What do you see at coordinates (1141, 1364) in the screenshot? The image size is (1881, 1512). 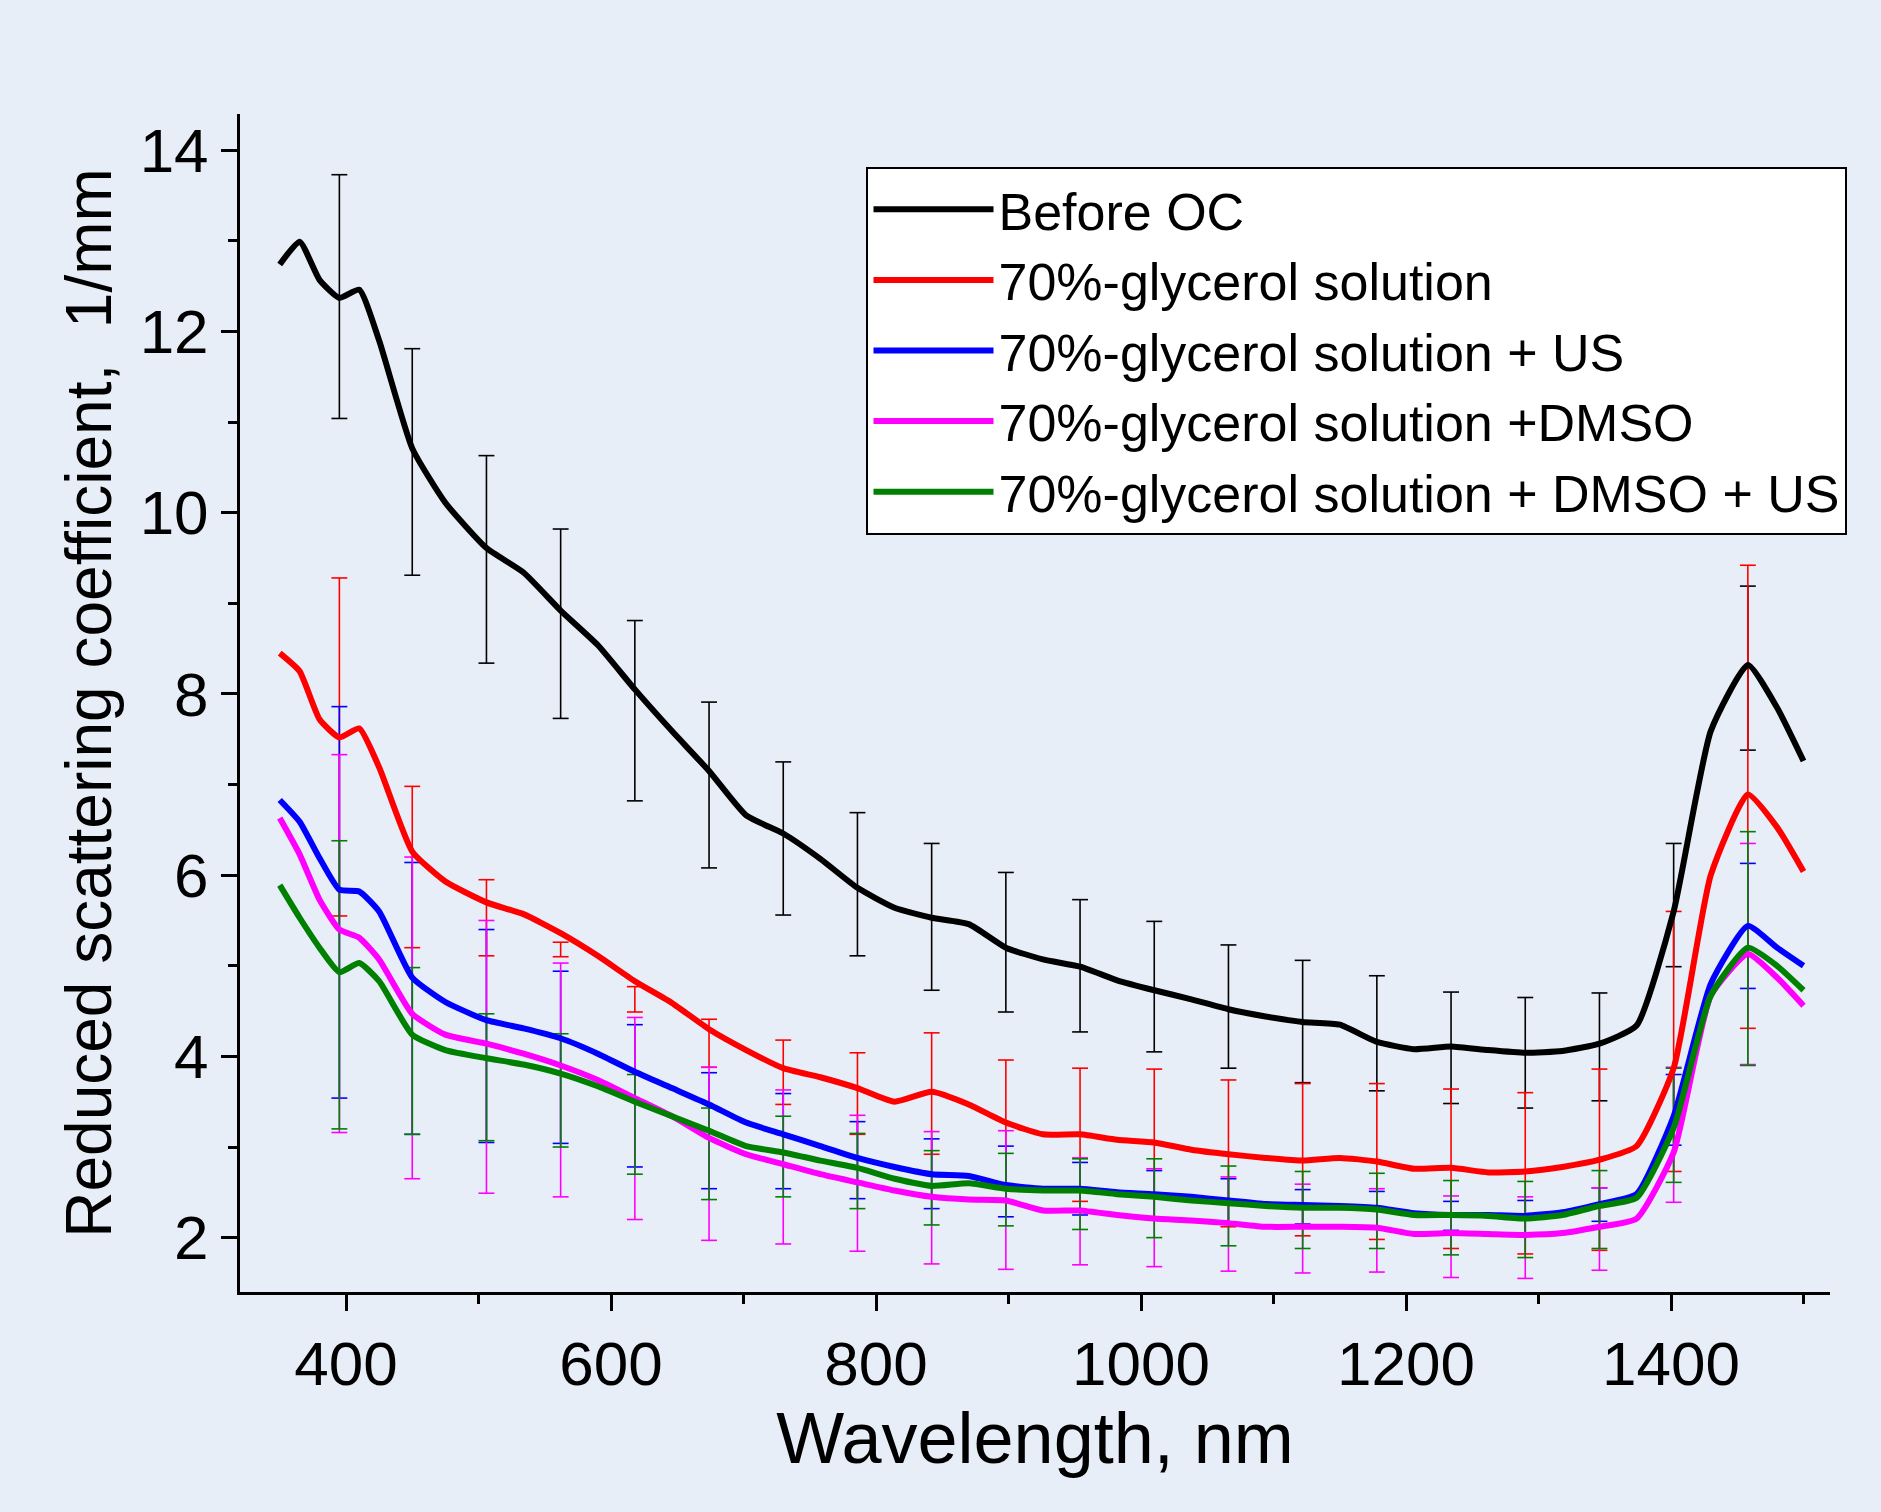 I see `x-tick-label: 1000` at bounding box center [1141, 1364].